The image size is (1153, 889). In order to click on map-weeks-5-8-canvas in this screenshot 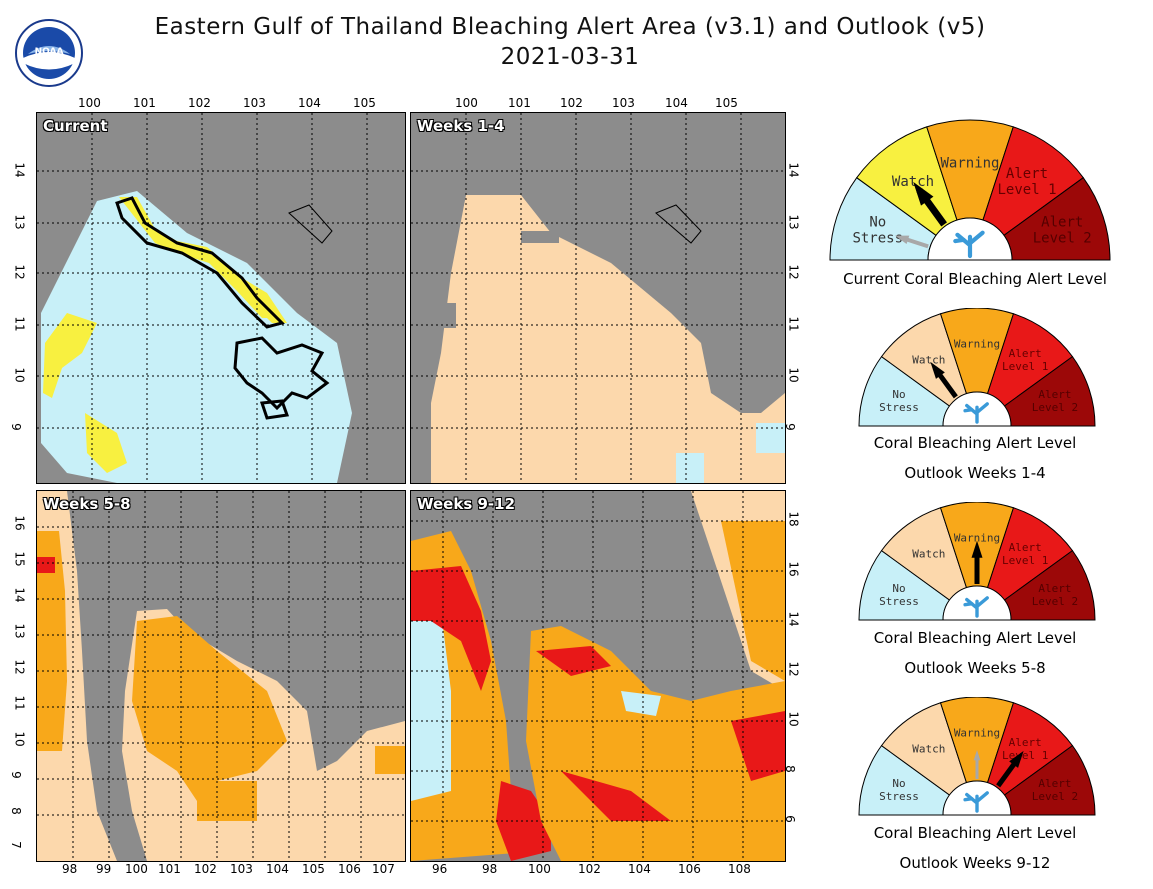, I will do `click(221, 676)`.